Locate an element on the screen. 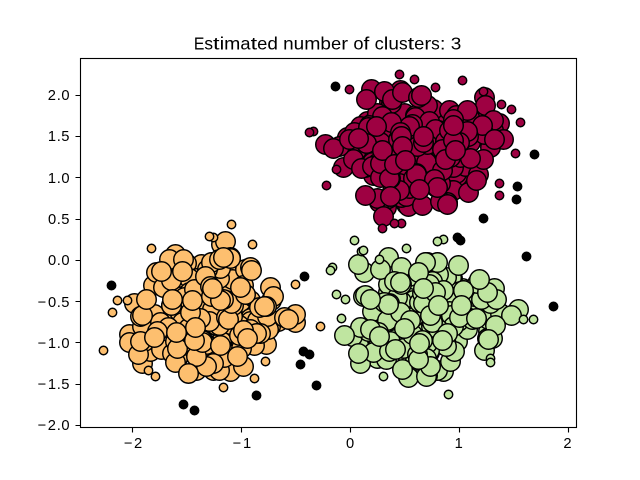 The image size is (640, 480). svg-text: d is located at coordinates (272, 43).